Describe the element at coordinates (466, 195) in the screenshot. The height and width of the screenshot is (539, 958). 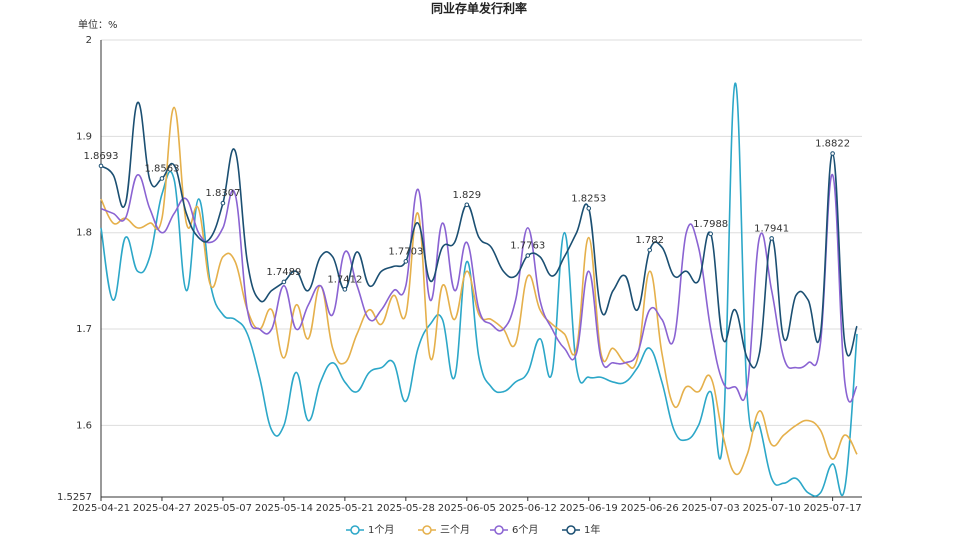
I see `data-label: 1.829` at that location.